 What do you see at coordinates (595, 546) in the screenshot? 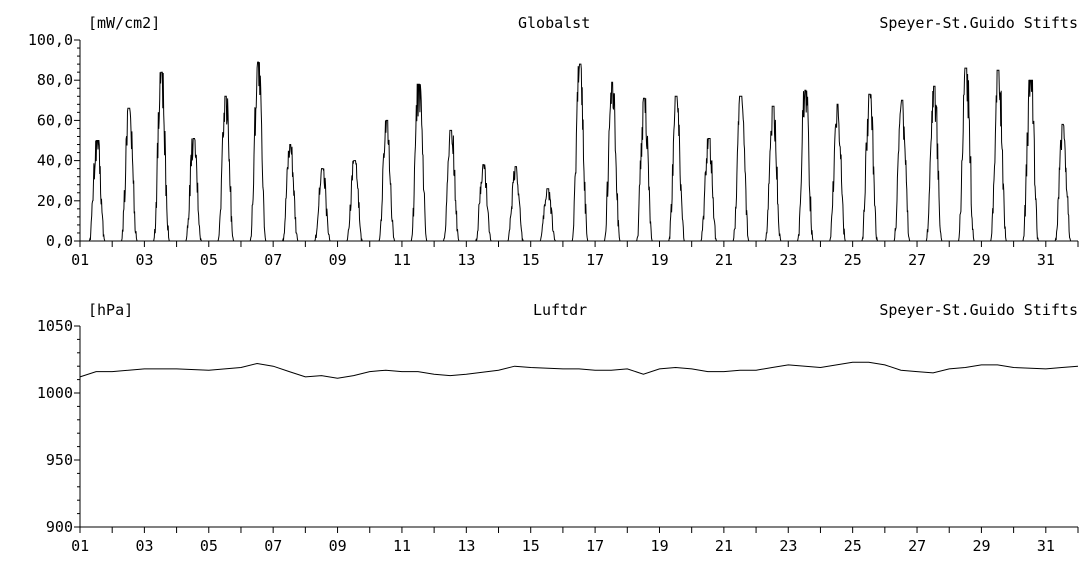
I see `bottom-x-tick-label: 17` at bounding box center [595, 546].